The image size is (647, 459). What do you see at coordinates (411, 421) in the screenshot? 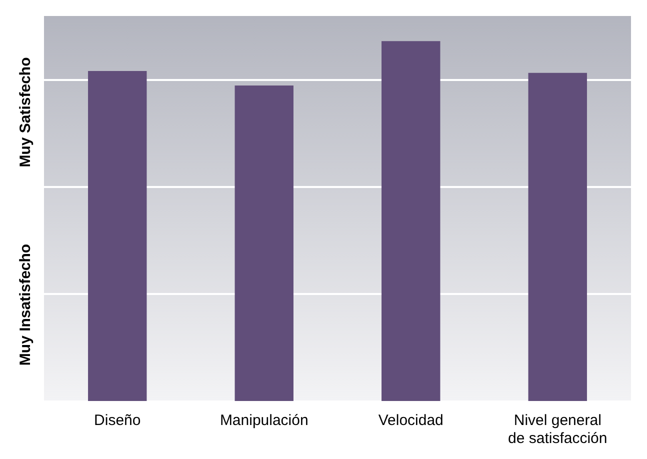
I see `x-tick-label: Velocidad` at bounding box center [411, 421].